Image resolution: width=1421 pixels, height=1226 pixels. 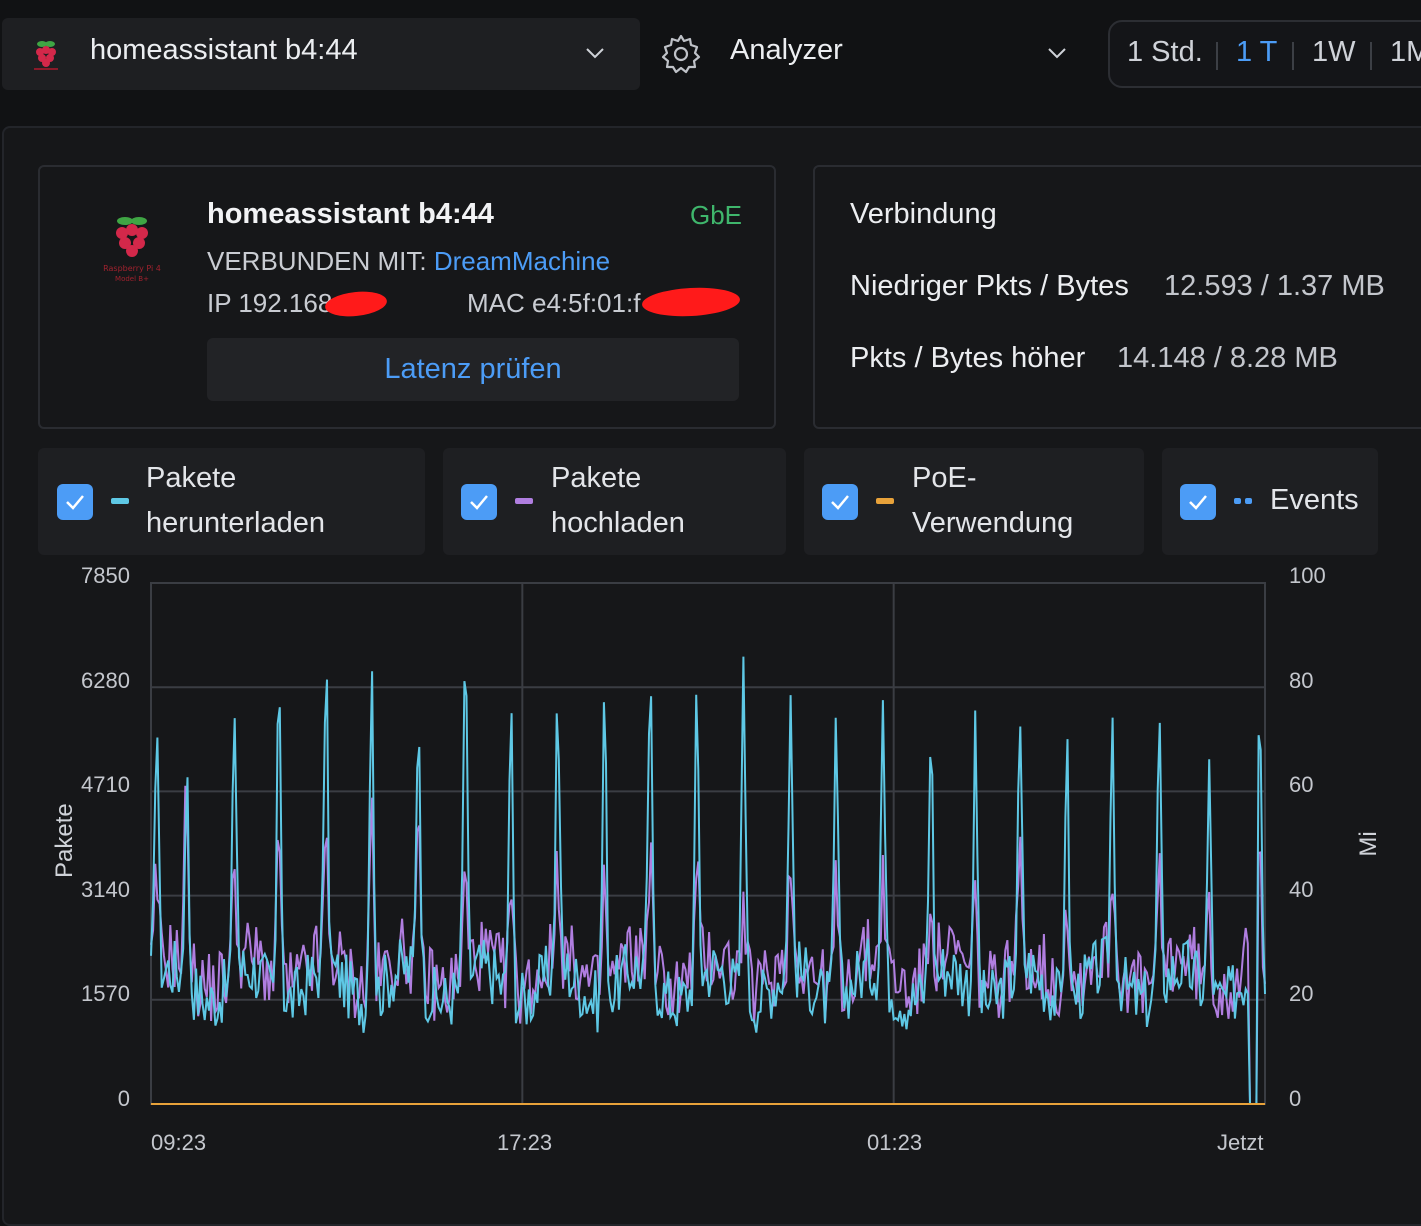 I want to click on low-pkts-value: 12.593 / 1.37 MB, so click(x=1274, y=286).